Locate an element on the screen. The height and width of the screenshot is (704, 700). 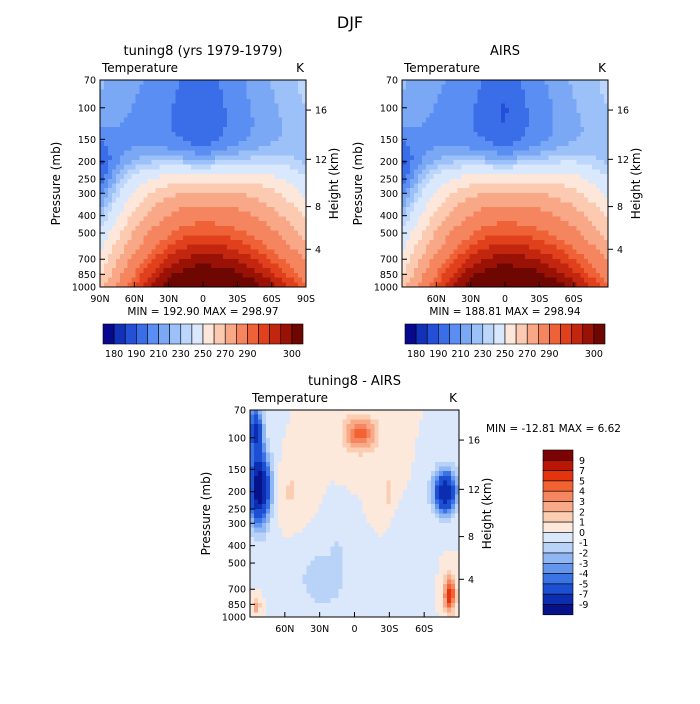
colorbar-label: 230 is located at coordinates (483, 354).